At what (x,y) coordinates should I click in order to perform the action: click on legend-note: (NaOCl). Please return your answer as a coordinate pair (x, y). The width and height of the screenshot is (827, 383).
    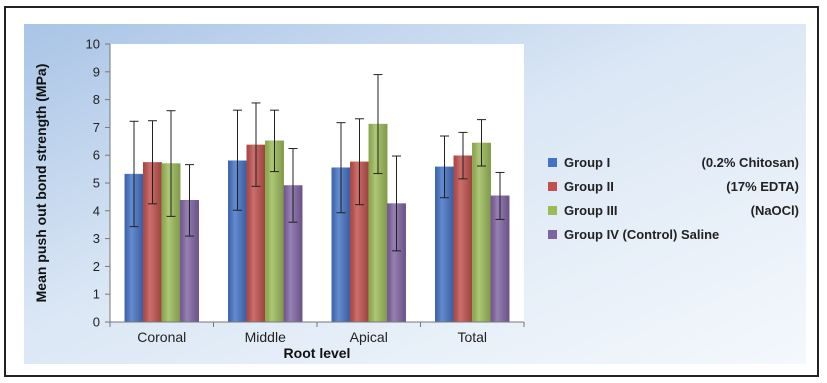
    Looking at the image, I should click on (775, 210).